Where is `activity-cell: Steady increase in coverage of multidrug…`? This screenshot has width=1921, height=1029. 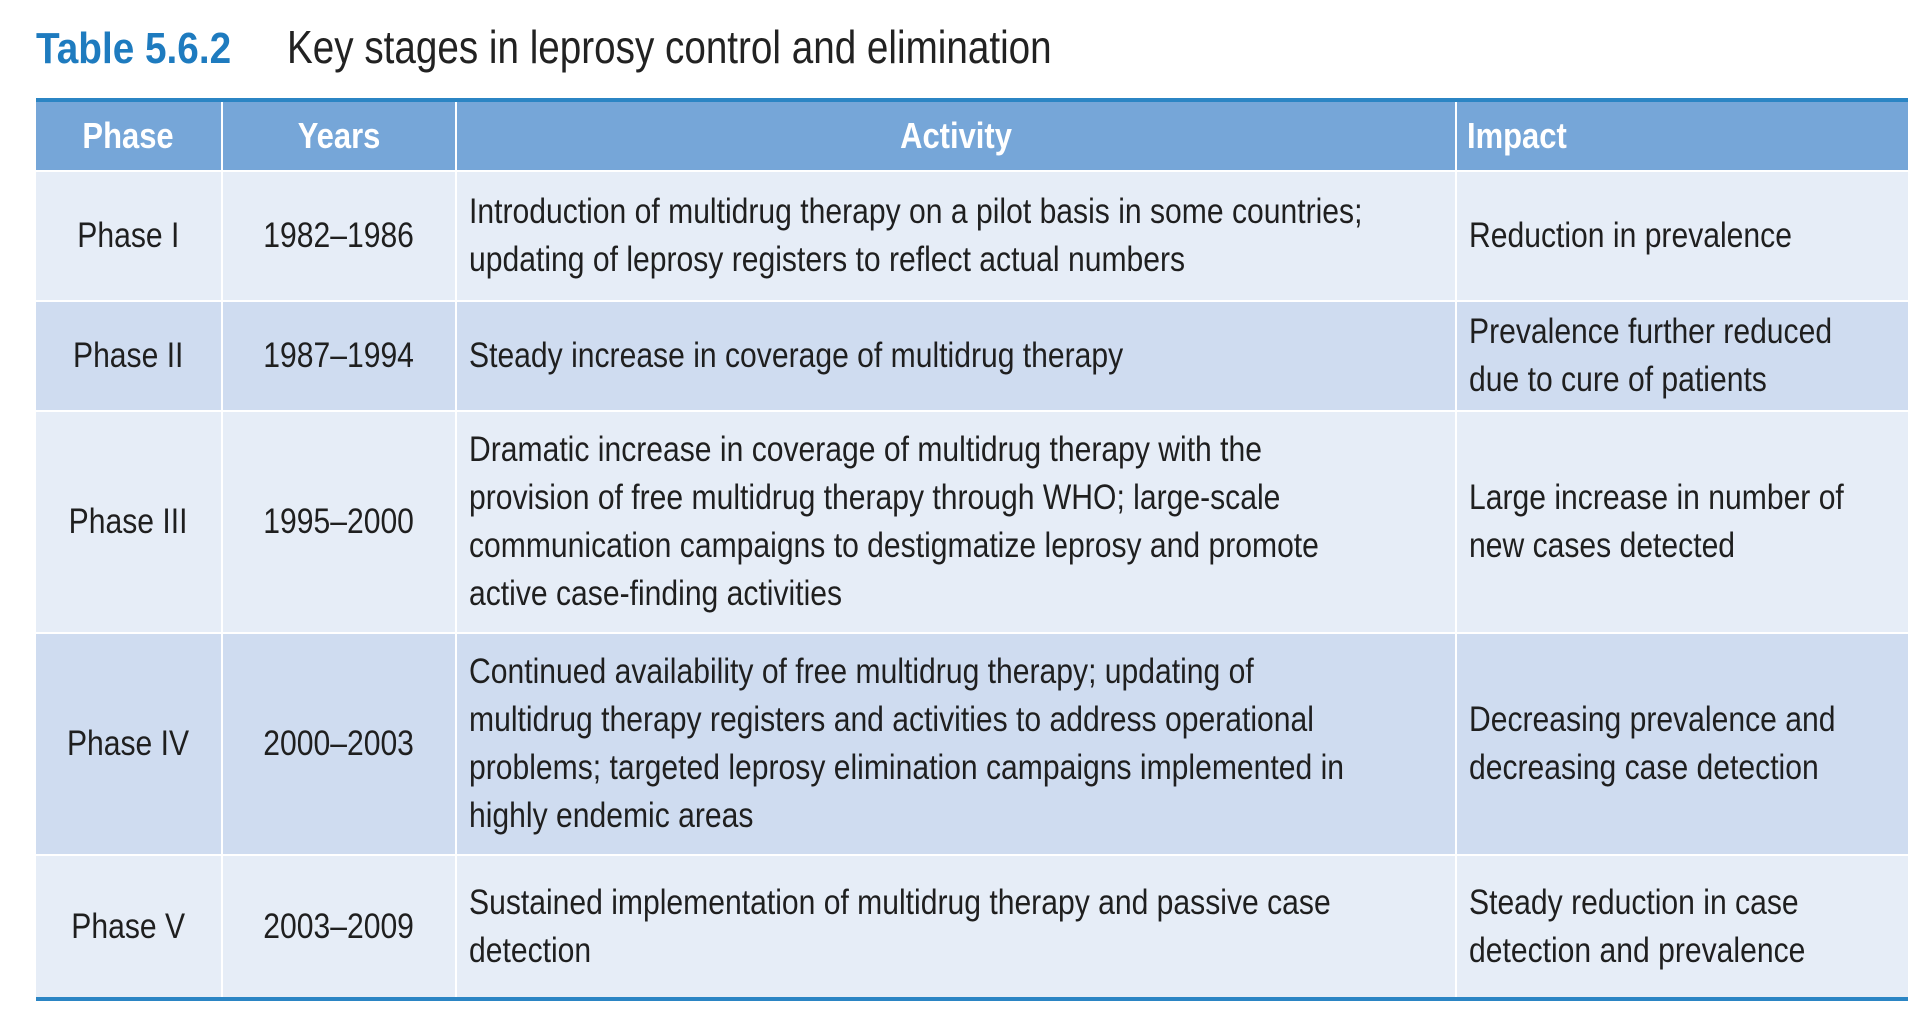
activity-cell: Steady increase in coverage of multidrug… is located at coordinates (956, 356).